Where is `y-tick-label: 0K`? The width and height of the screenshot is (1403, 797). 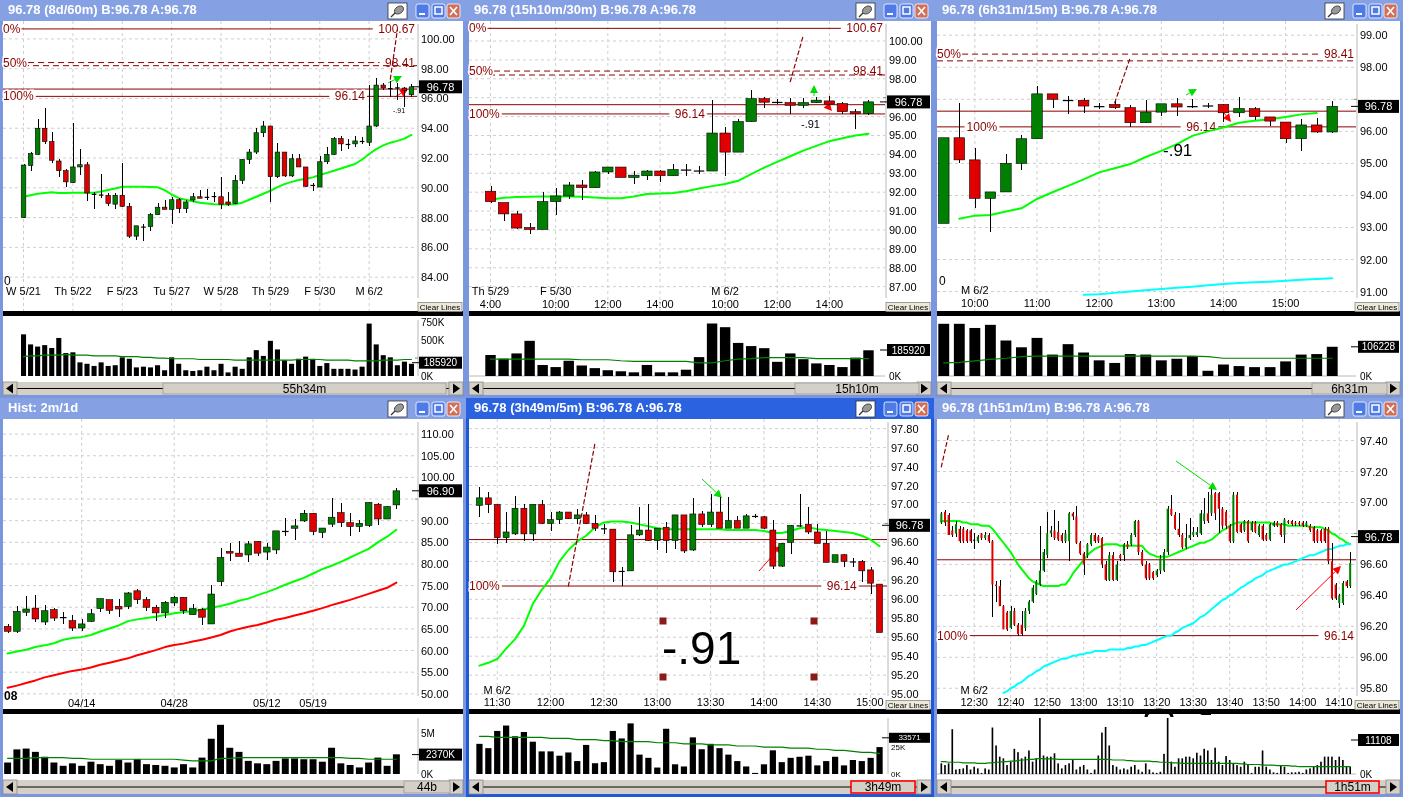 y-tick-label: 0K is located at coordinates (427, 774).